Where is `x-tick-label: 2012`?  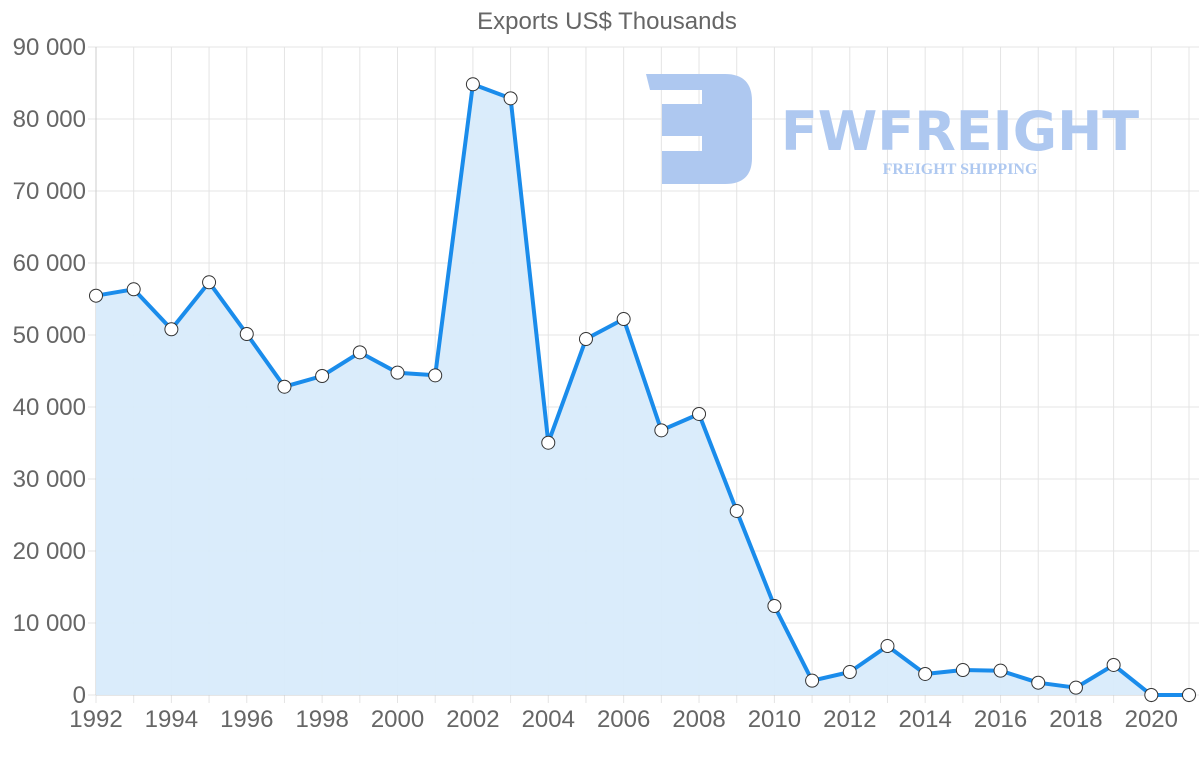 x-tick-label: 2012 is located at coordinates (849, 719).